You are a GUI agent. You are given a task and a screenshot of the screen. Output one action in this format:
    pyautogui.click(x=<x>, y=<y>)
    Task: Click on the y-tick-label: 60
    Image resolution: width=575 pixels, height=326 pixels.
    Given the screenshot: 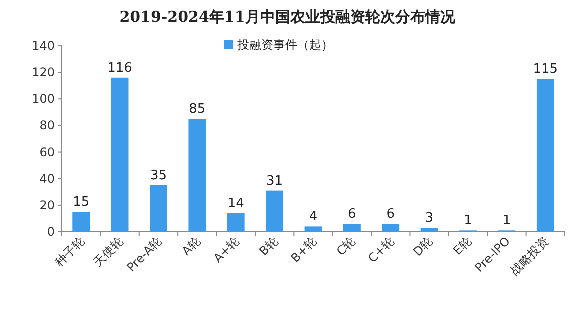 What is the action you would take?
    pyautogui.click(x=47, y=152)
    